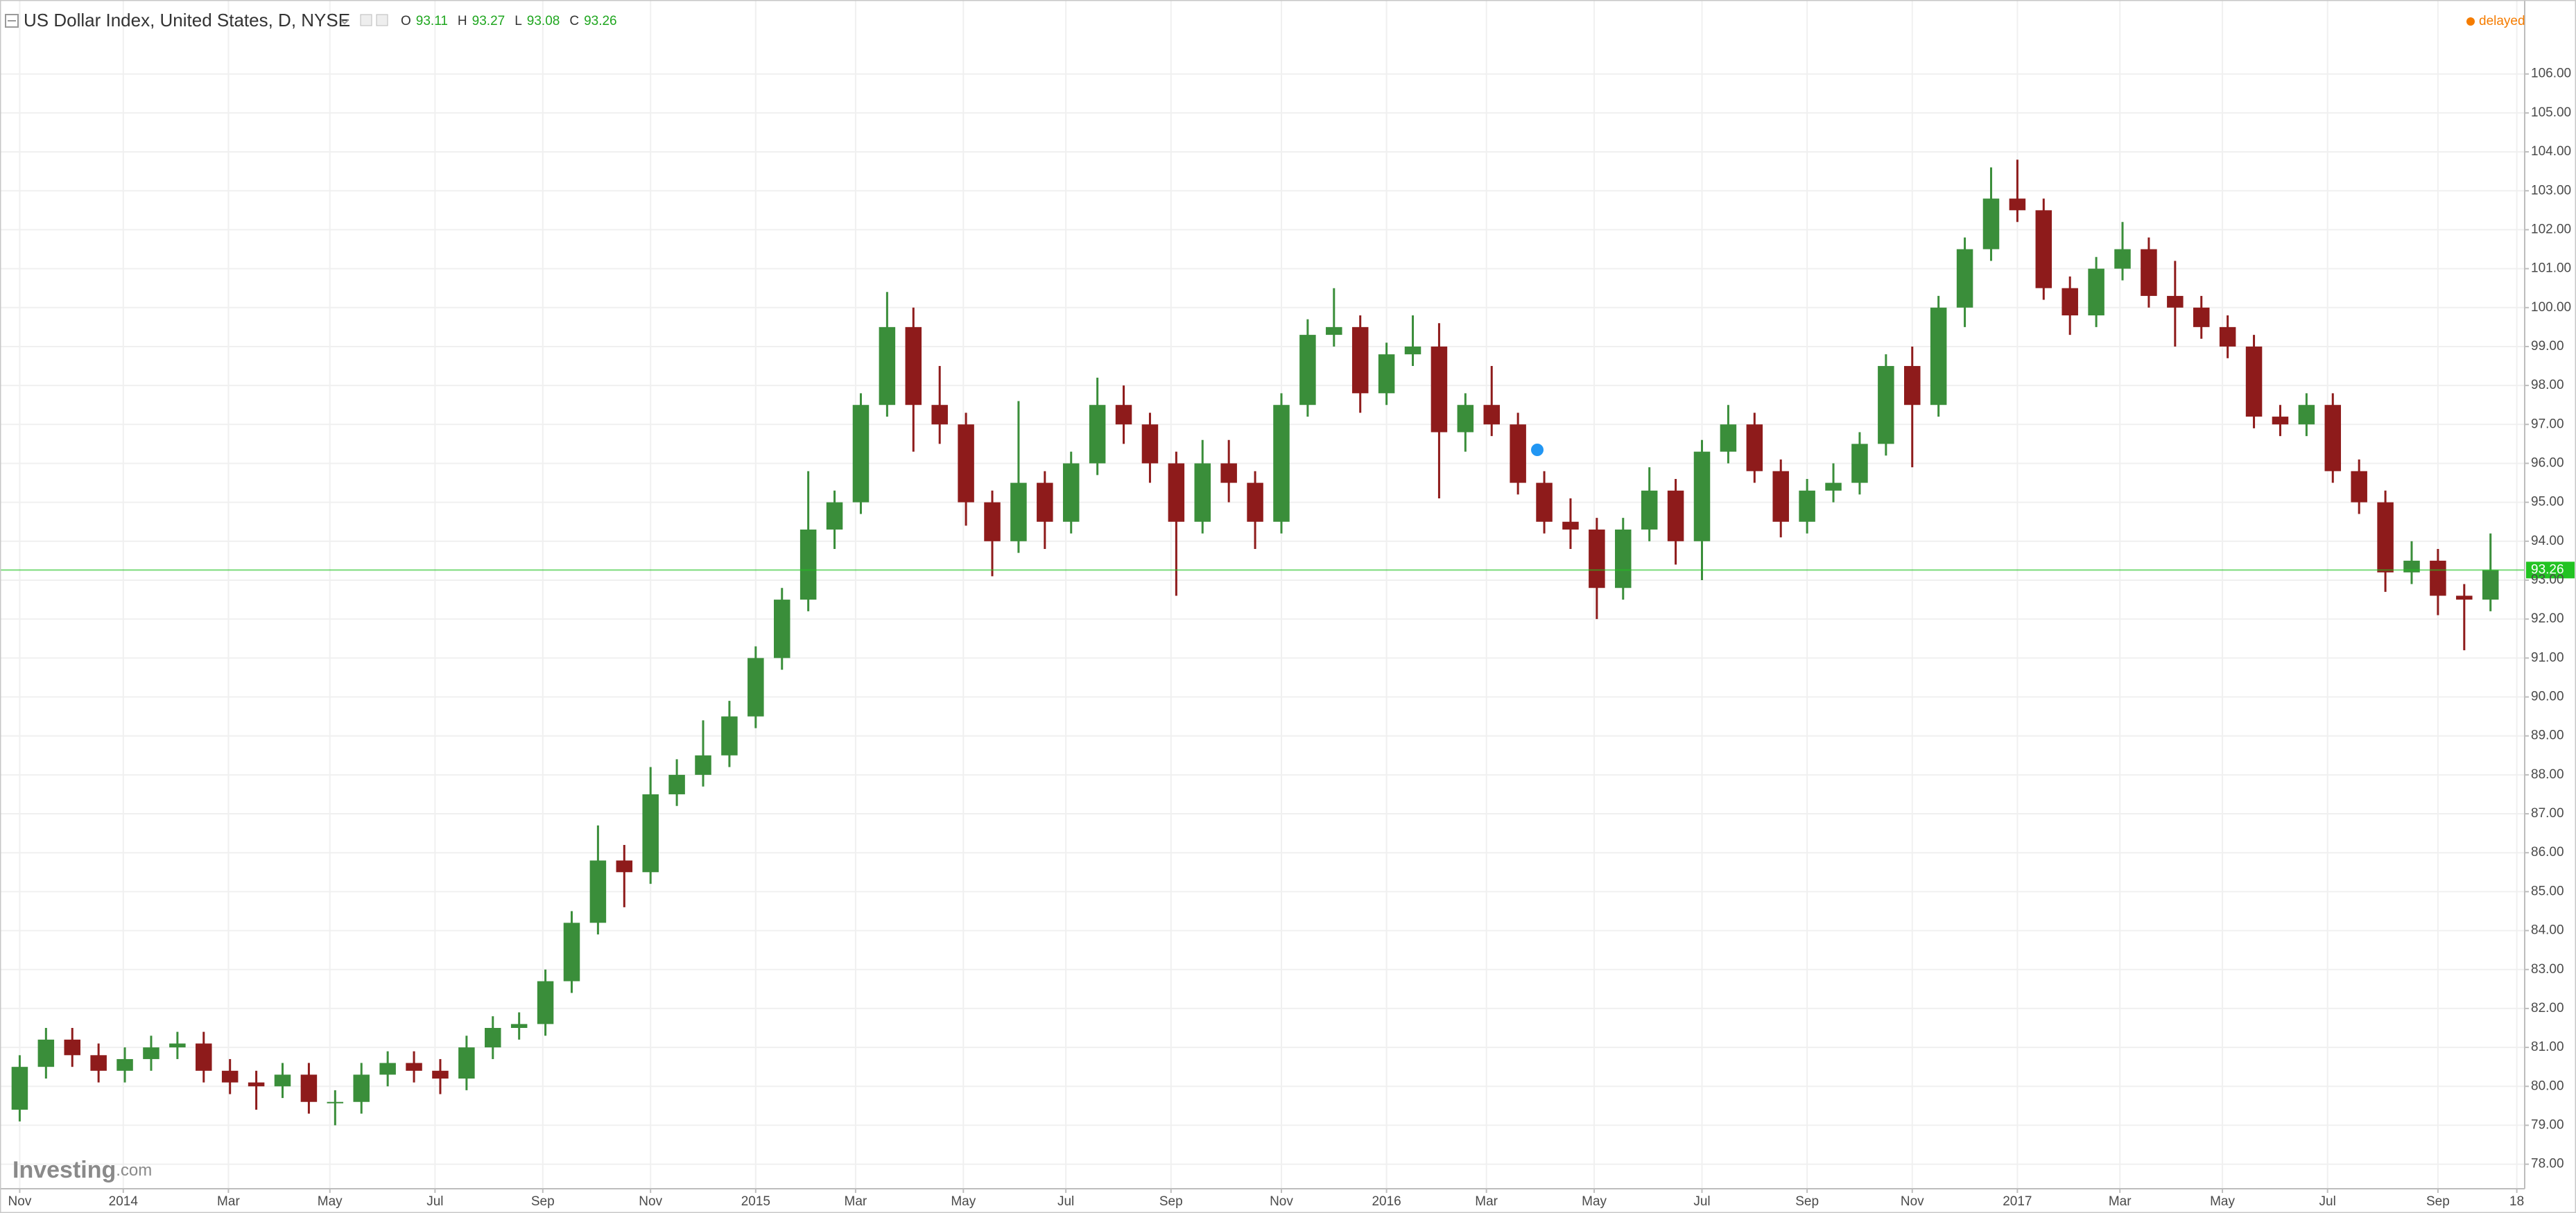 This screenshot has height=1213, width=2576. I want to click on y-tick-label: 103.00, so click(2551, 190).